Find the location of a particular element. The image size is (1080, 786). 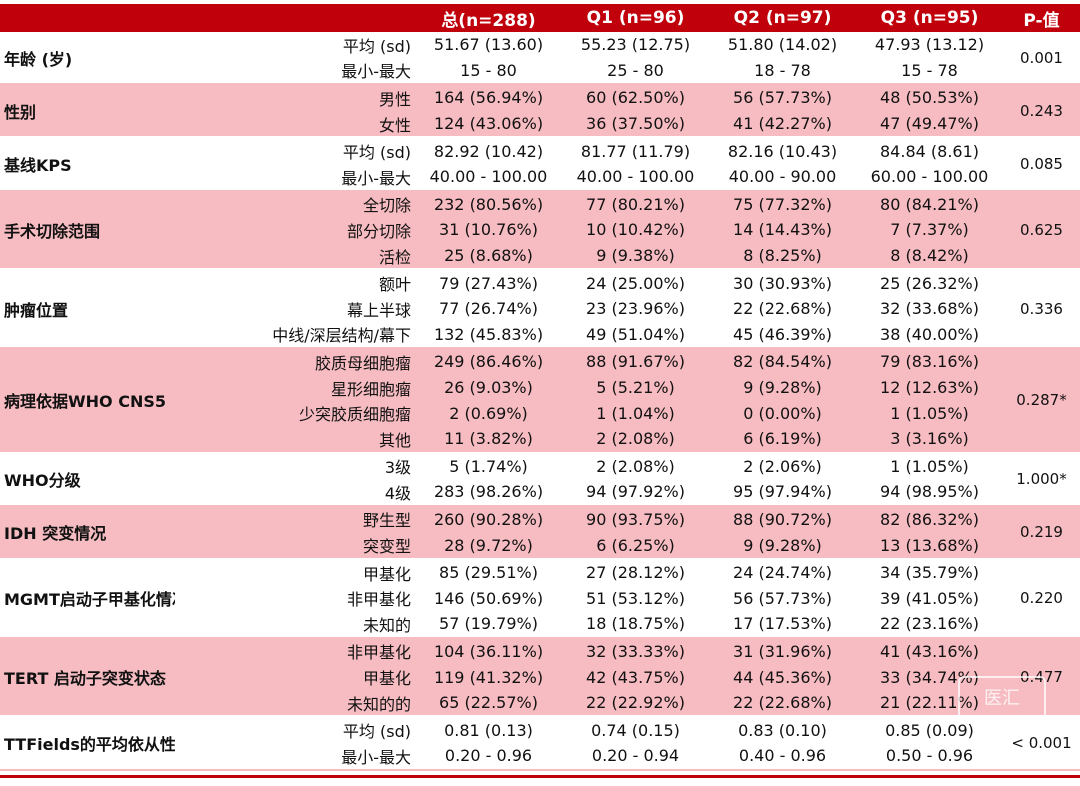

variable-name: 性别 is located at coordinates (87, 111).